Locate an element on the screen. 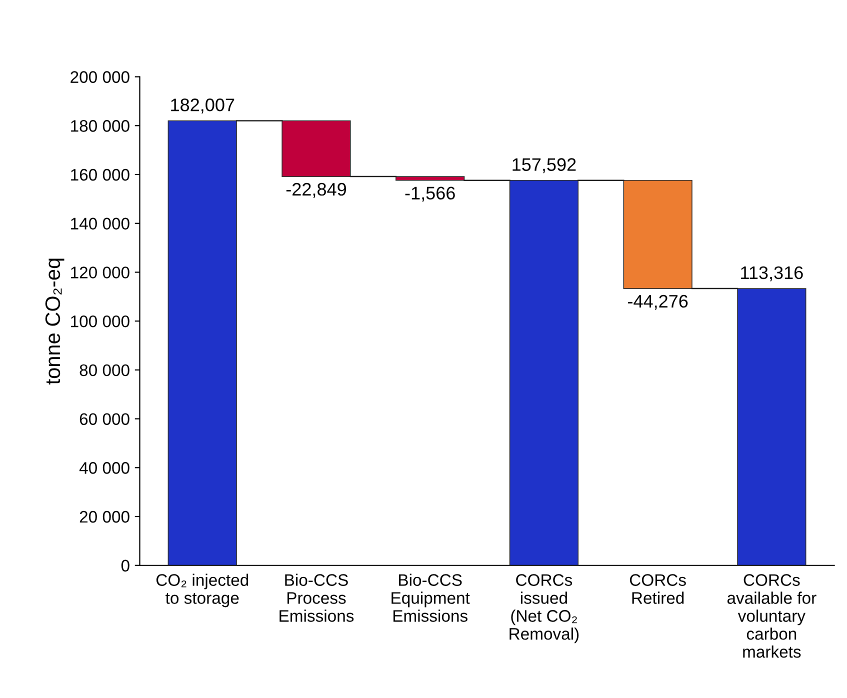 Image resolution: width=847 pixels, height=698 pixels. x-tick-label: CORCs Retired is located at coordinates (658, 589).